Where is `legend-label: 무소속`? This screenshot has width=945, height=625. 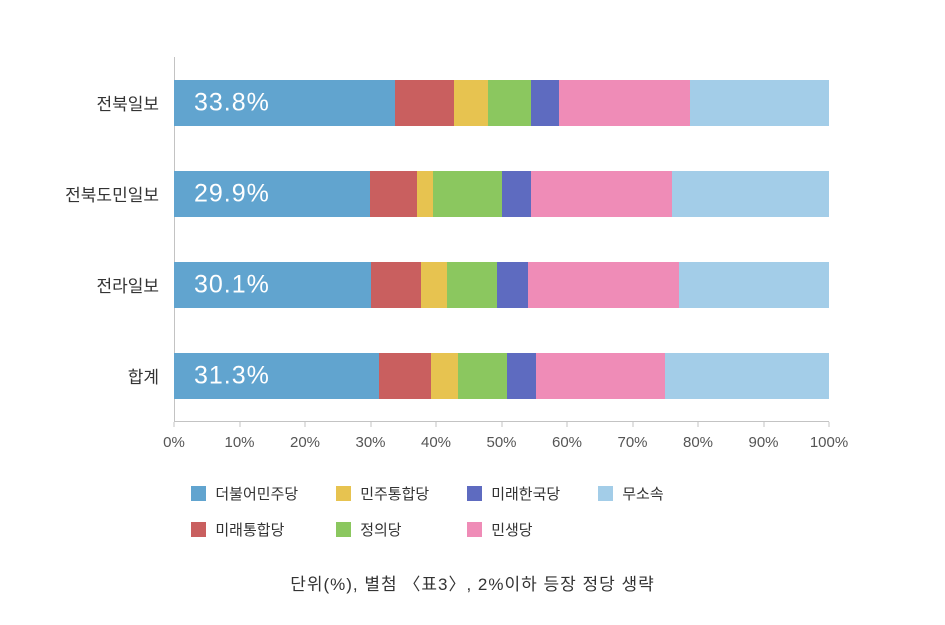
legend-label: 무소속 is located at coordinates (643, 494).